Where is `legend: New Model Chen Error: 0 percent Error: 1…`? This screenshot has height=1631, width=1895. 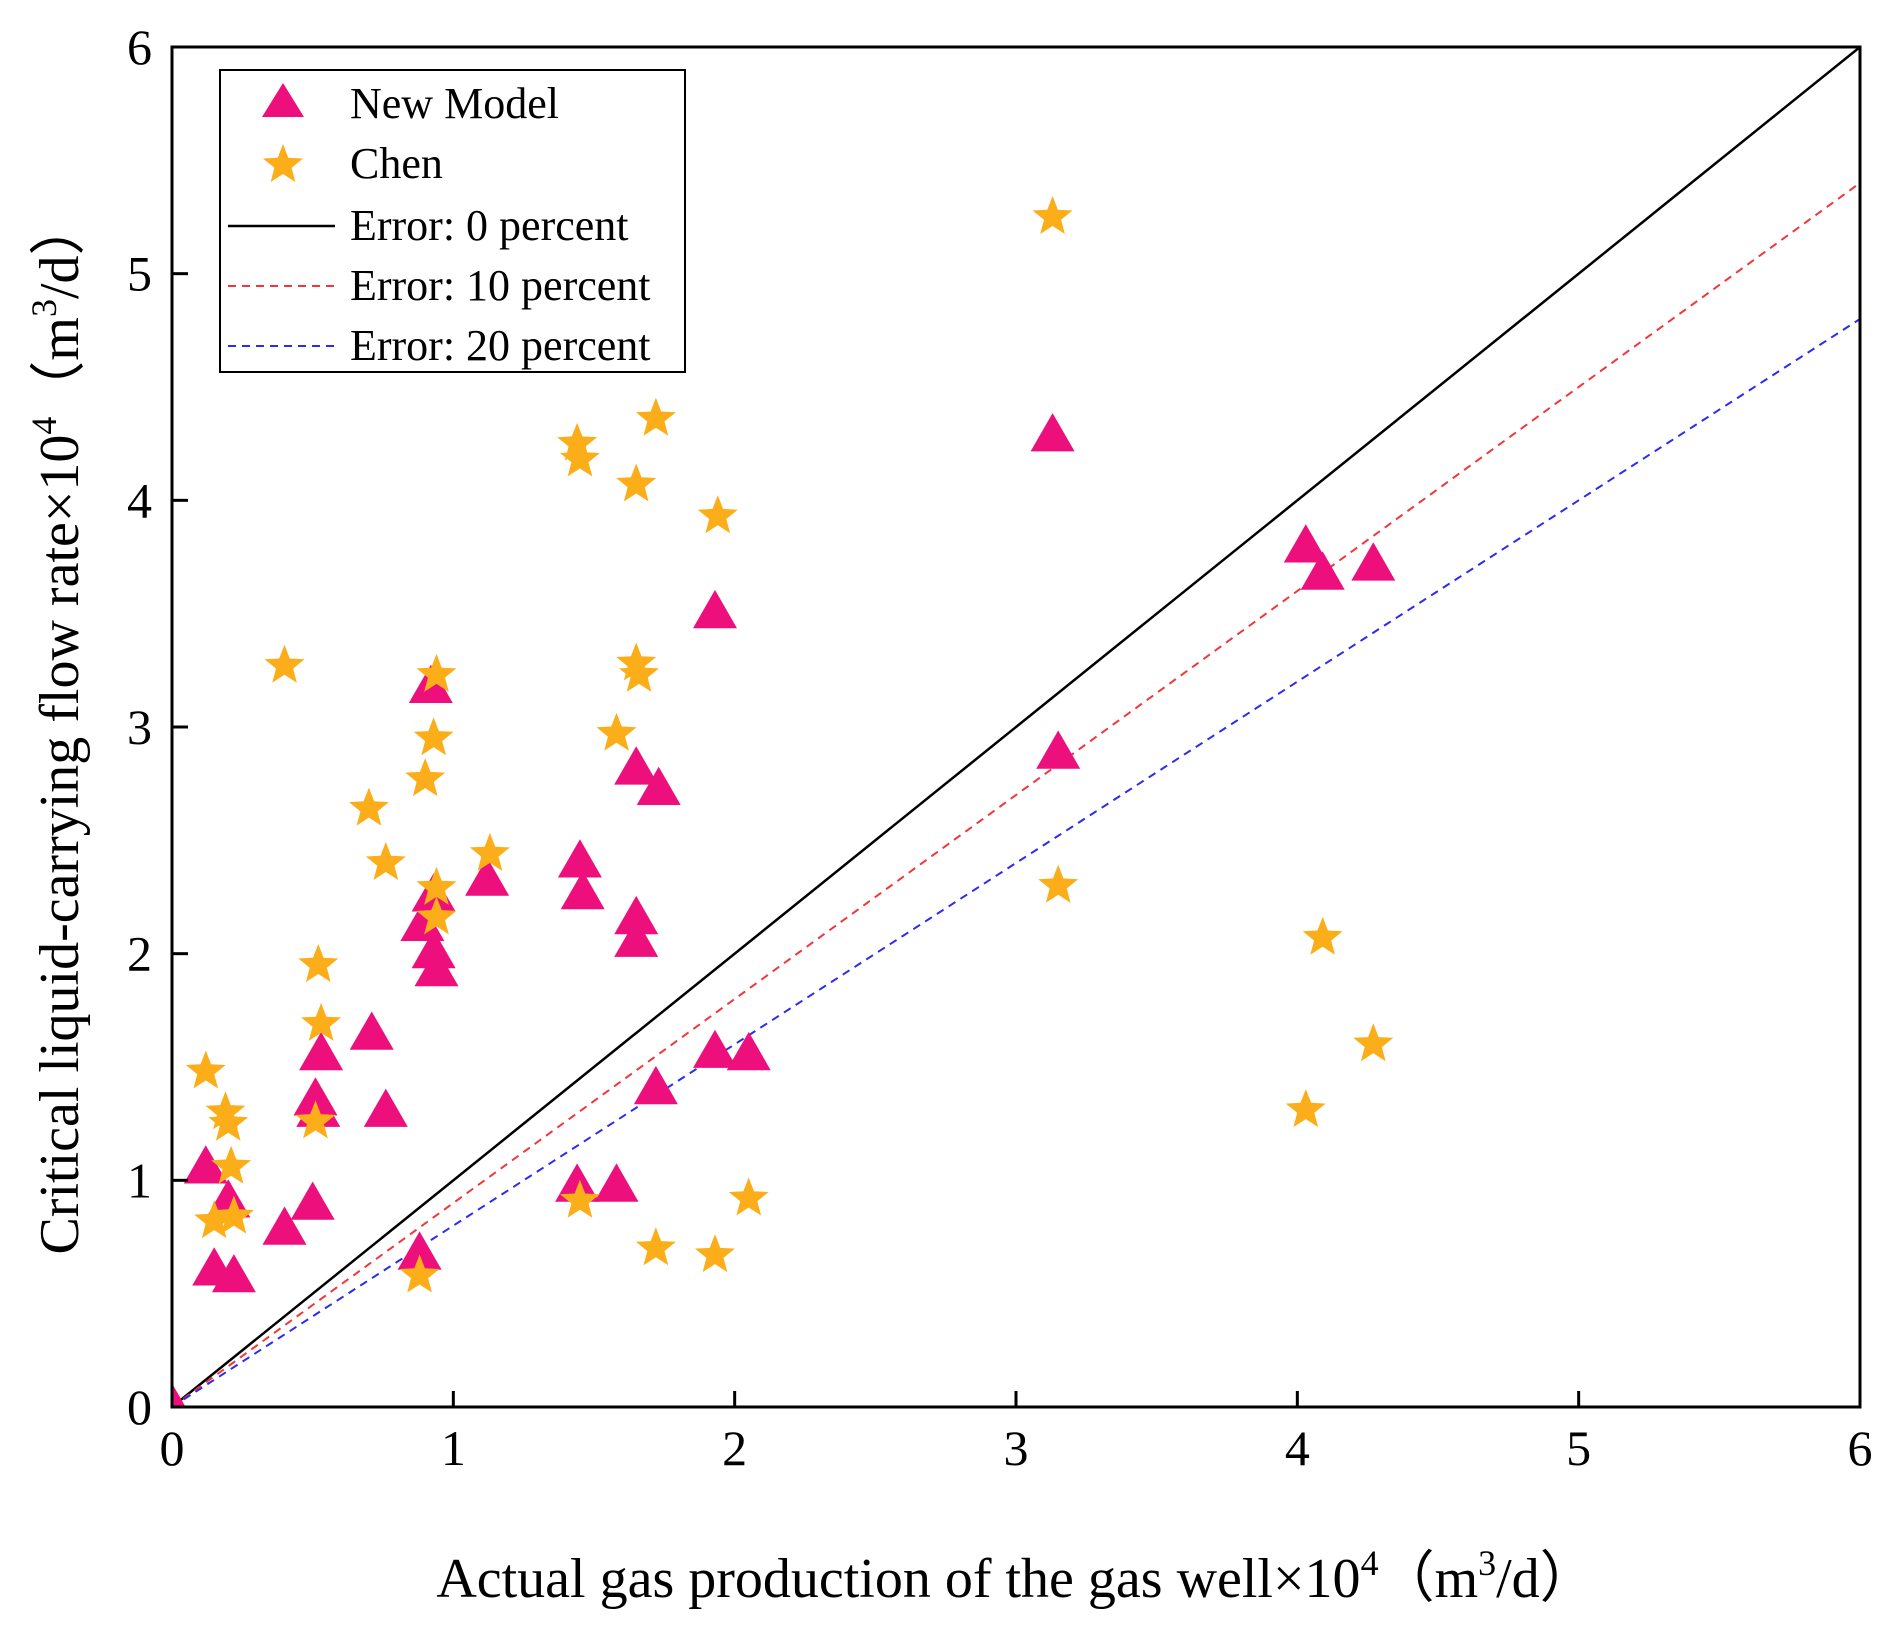
legend: New Model Chen Error: 0 percent Error: 1… is located at coordinates (452, 221).